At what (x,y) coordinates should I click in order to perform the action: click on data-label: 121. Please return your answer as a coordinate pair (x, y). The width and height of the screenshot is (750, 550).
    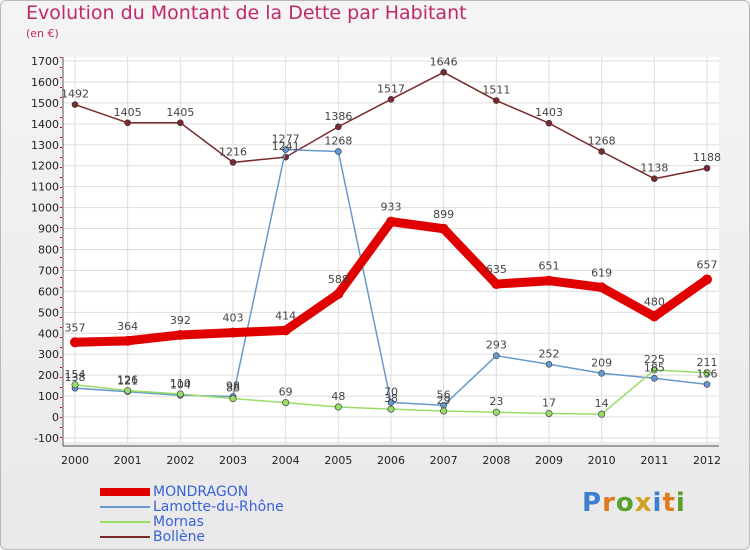
    Looking at the image, I should click on (127, 381).